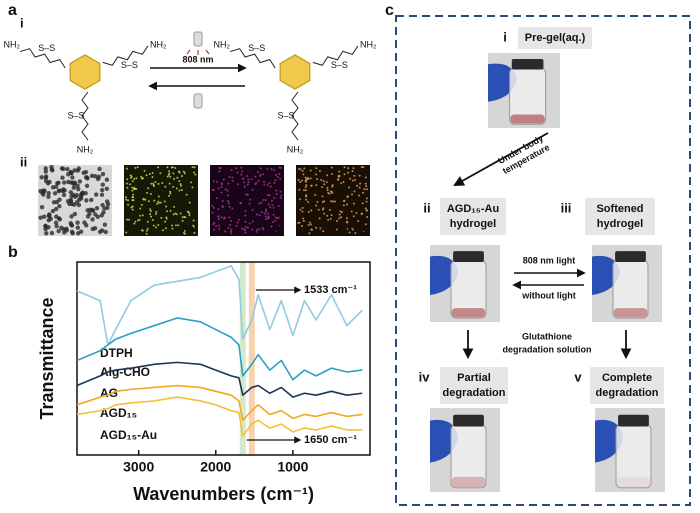  Describe the element at coordinates (566, 207) in the screenshot. I see `step-numeral: iii` at that location.